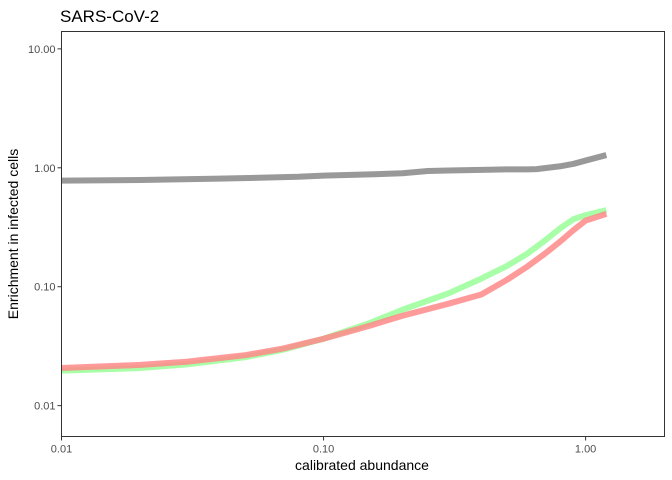 This screenshot has width=672, height=480. Describe the element at coordinates (44, 407) in the screenshot. I see `y-tick-label: 0.01` at that location.